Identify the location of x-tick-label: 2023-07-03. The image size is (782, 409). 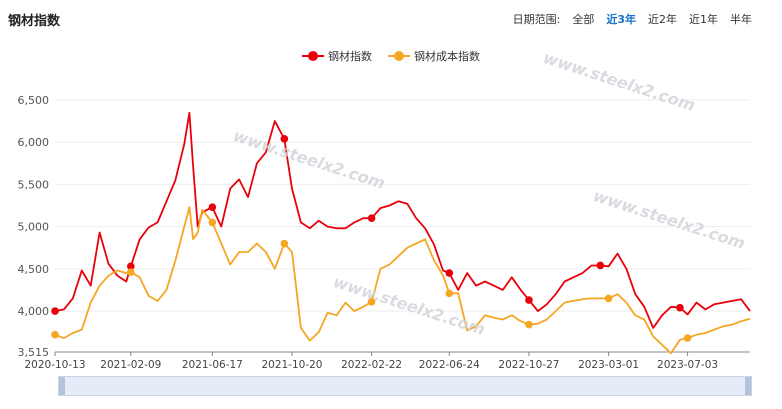
(687, 365).